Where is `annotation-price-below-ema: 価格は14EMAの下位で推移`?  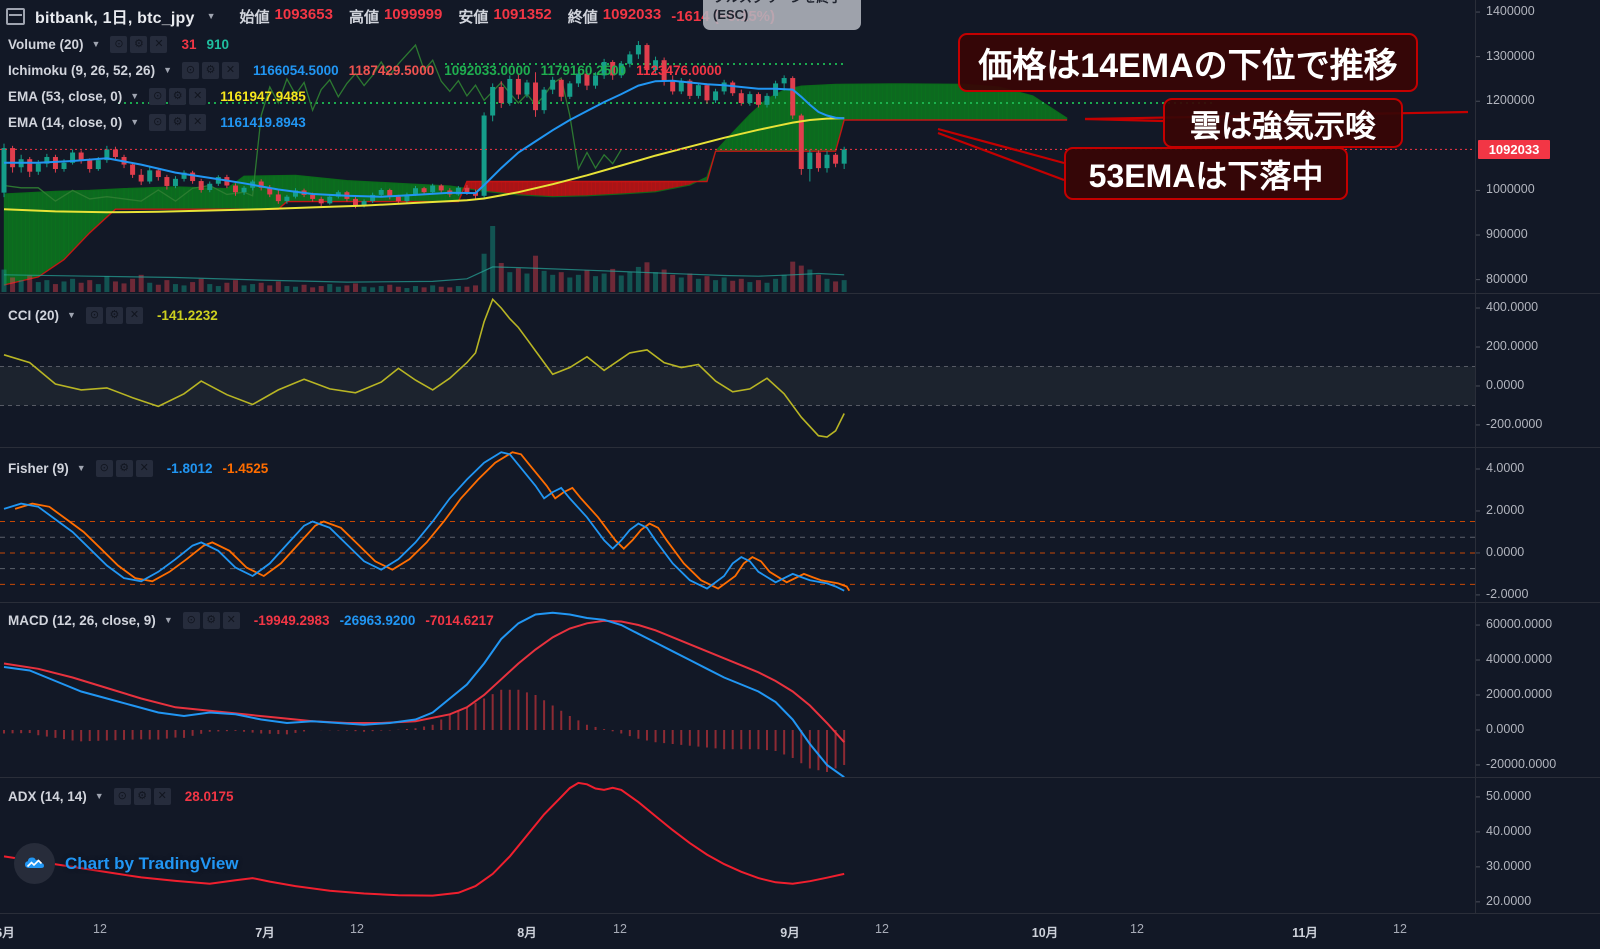 annotation-price-below-ema: 価格は14EMAの下位で推移 is located at coordinates (1188, 62).